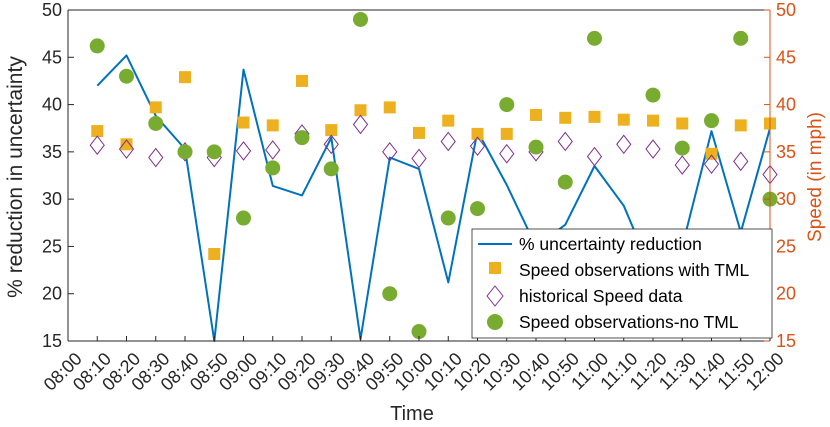 The width and height of the screenshot is (830, 427). I want to click on legend-square-icon, so click(495, 268).